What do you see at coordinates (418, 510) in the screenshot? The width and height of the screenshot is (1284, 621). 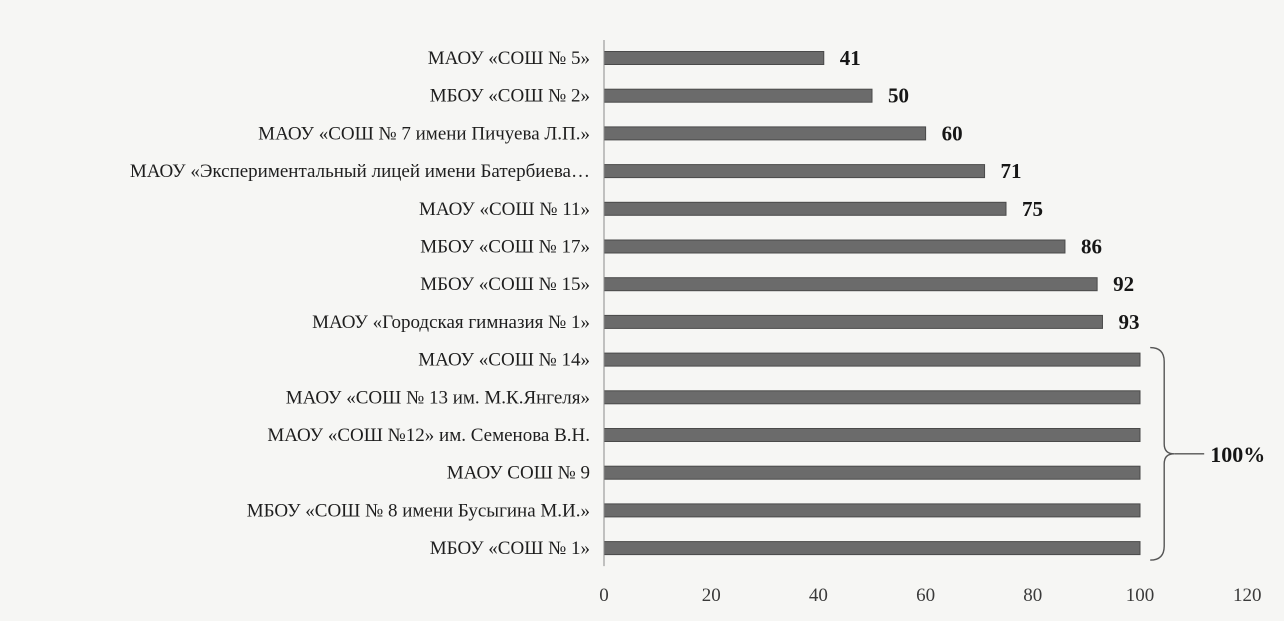 I see `category-label: МБОУ «СОШ № 8 имени Бусыгина М.И.»` at bounding box center [418, 510].